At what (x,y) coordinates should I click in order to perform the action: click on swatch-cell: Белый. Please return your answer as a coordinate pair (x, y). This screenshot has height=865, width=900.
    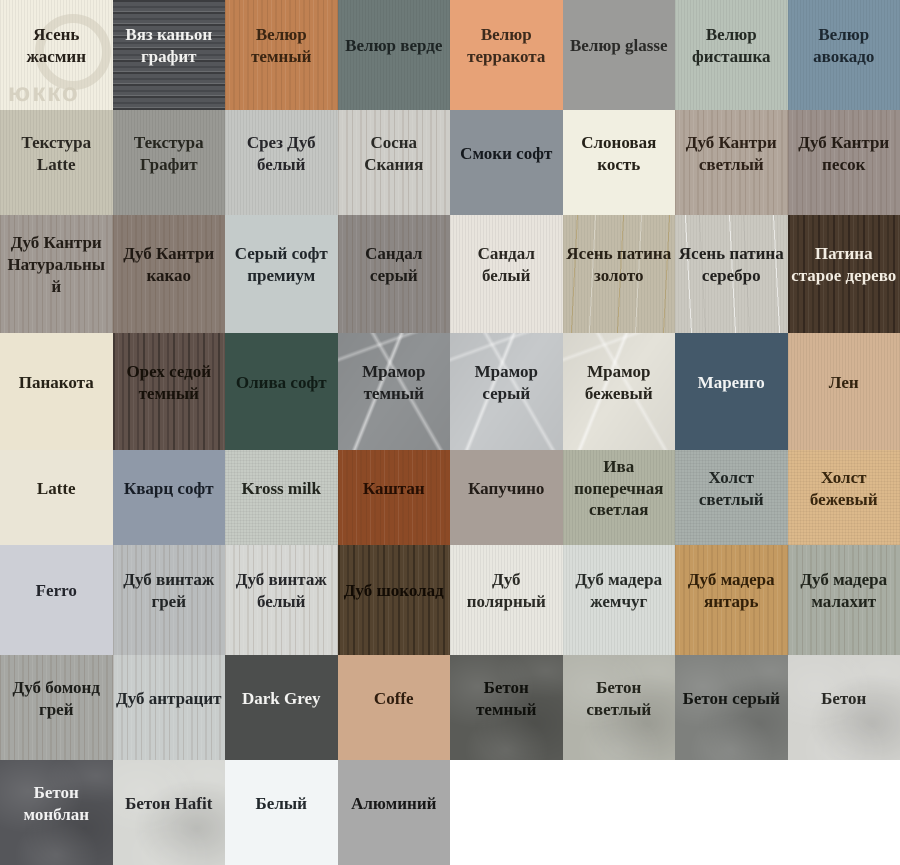
    Looking at the image, I should click on (281, 812).